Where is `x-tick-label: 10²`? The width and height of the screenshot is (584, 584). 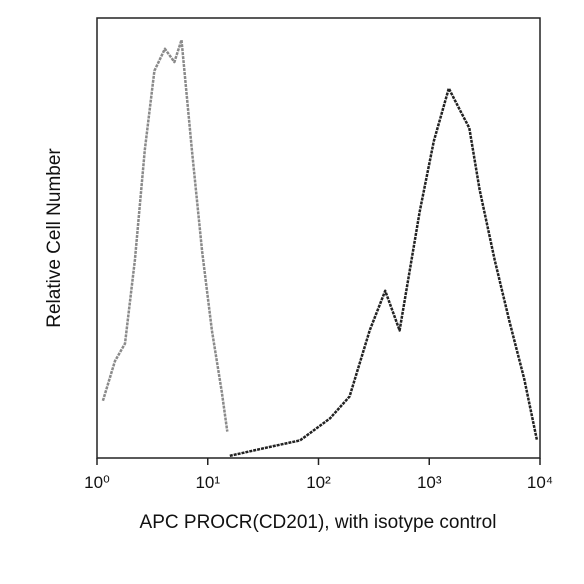 x-tick-label: 10² is located at coordinates (318, 482).